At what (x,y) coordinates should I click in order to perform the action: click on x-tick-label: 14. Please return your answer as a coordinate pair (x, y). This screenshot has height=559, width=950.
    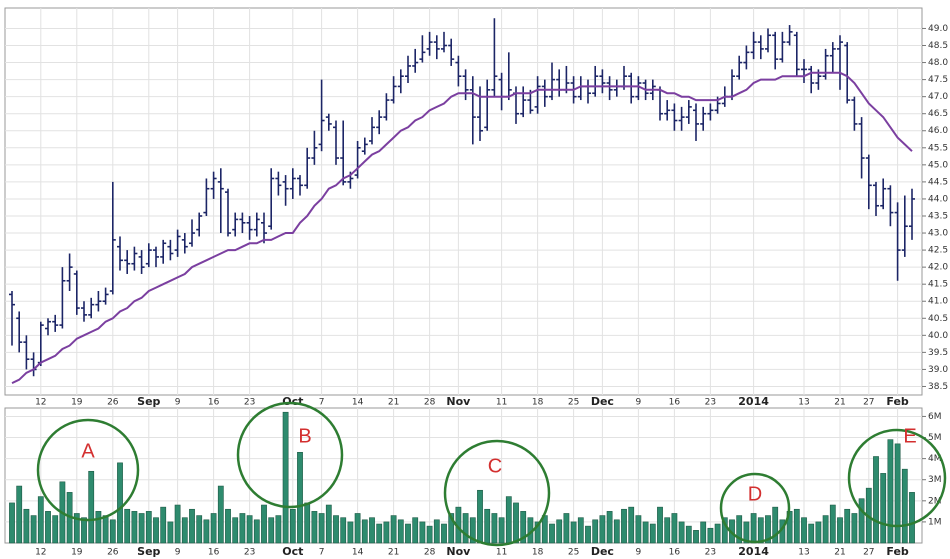
    Looking at the image, I should click on (358, 403).